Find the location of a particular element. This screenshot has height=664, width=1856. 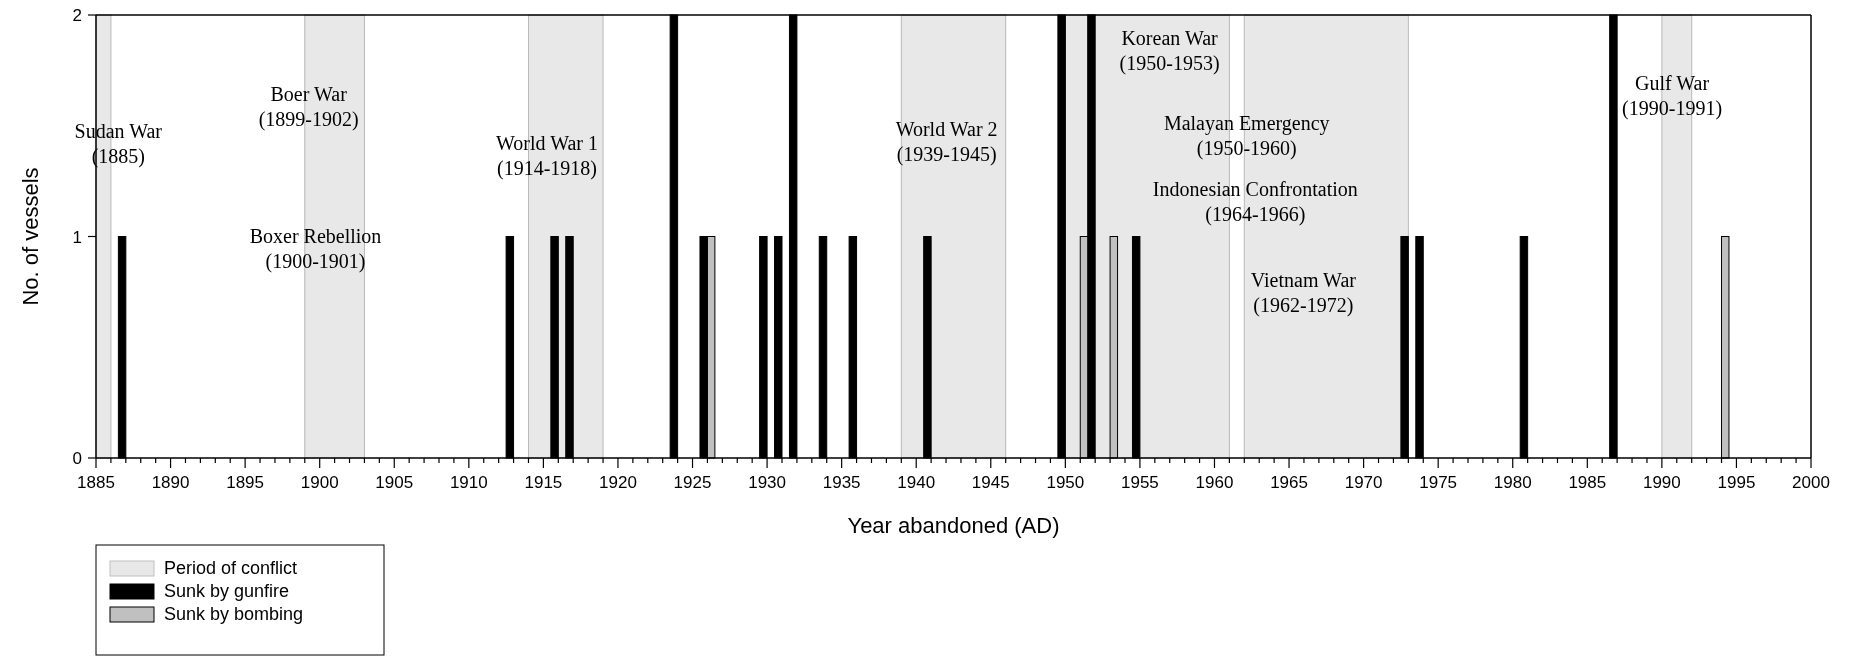

annotation: Boxer Rebellion (1900-1901) is located at coordinates (315, 248).